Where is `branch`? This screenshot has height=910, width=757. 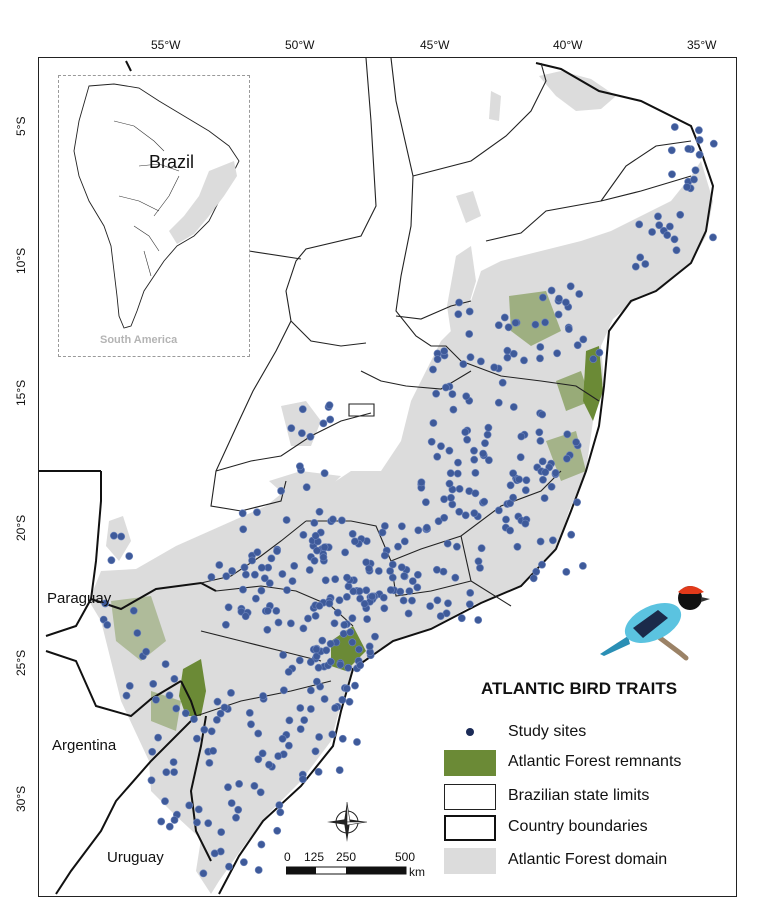 branch is located at coordinates (673, 648).